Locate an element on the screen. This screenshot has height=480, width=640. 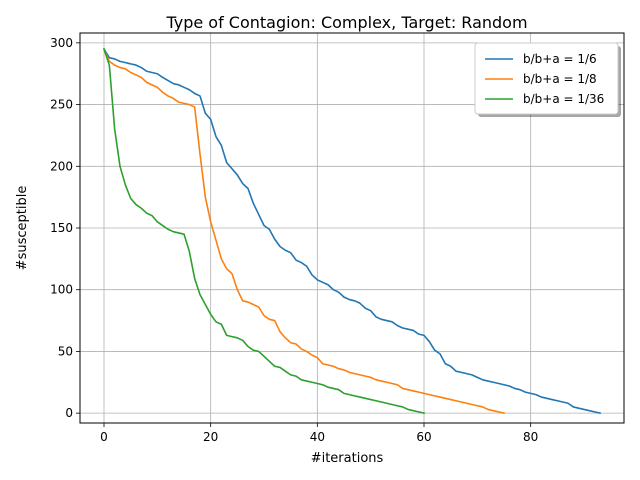
x-tick-label: 40 is located at coordinates (317, 437).